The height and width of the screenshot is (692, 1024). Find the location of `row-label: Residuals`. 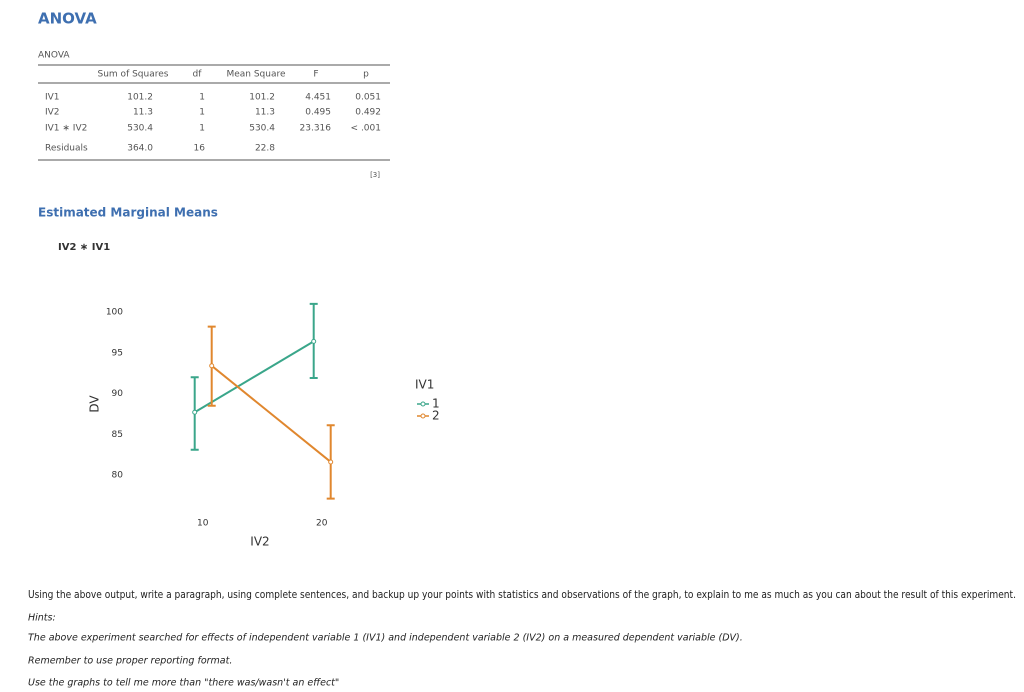

row-label: Residuals is located at coordinates (66, 149).